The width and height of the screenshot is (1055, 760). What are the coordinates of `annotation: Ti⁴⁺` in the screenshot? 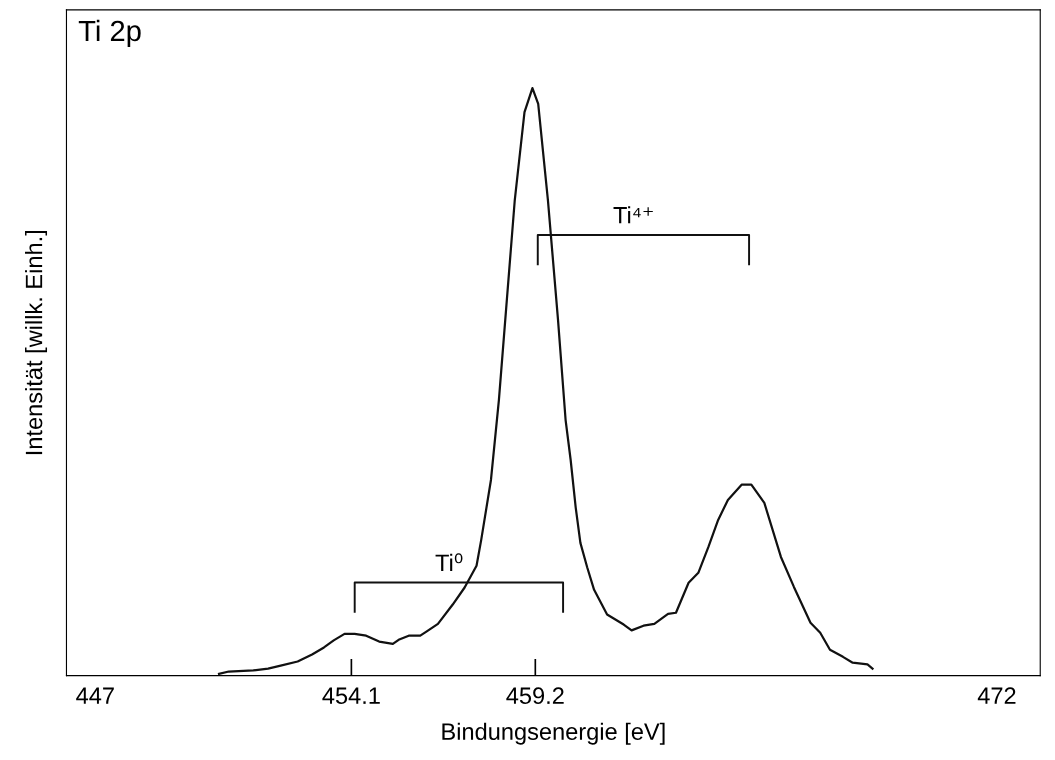 It's located at (633, 215).